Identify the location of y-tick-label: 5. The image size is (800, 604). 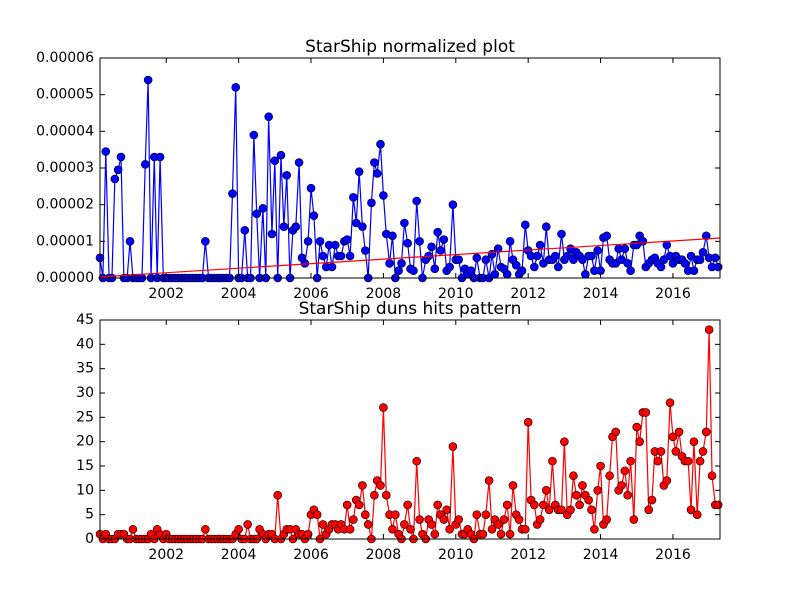
(89, 515).